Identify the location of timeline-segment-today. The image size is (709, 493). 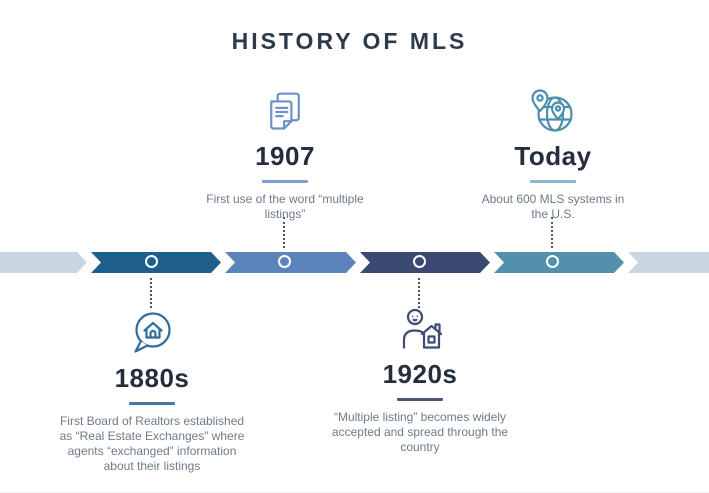
(559, 262).